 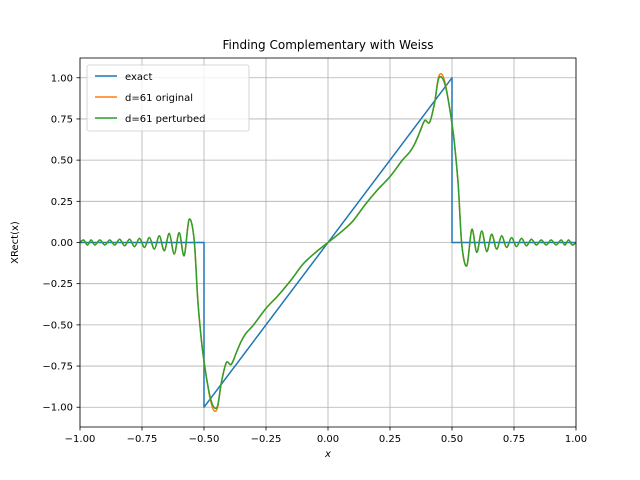 I want to click on y-tick-label: 0.50, so click(x=62, y=161).